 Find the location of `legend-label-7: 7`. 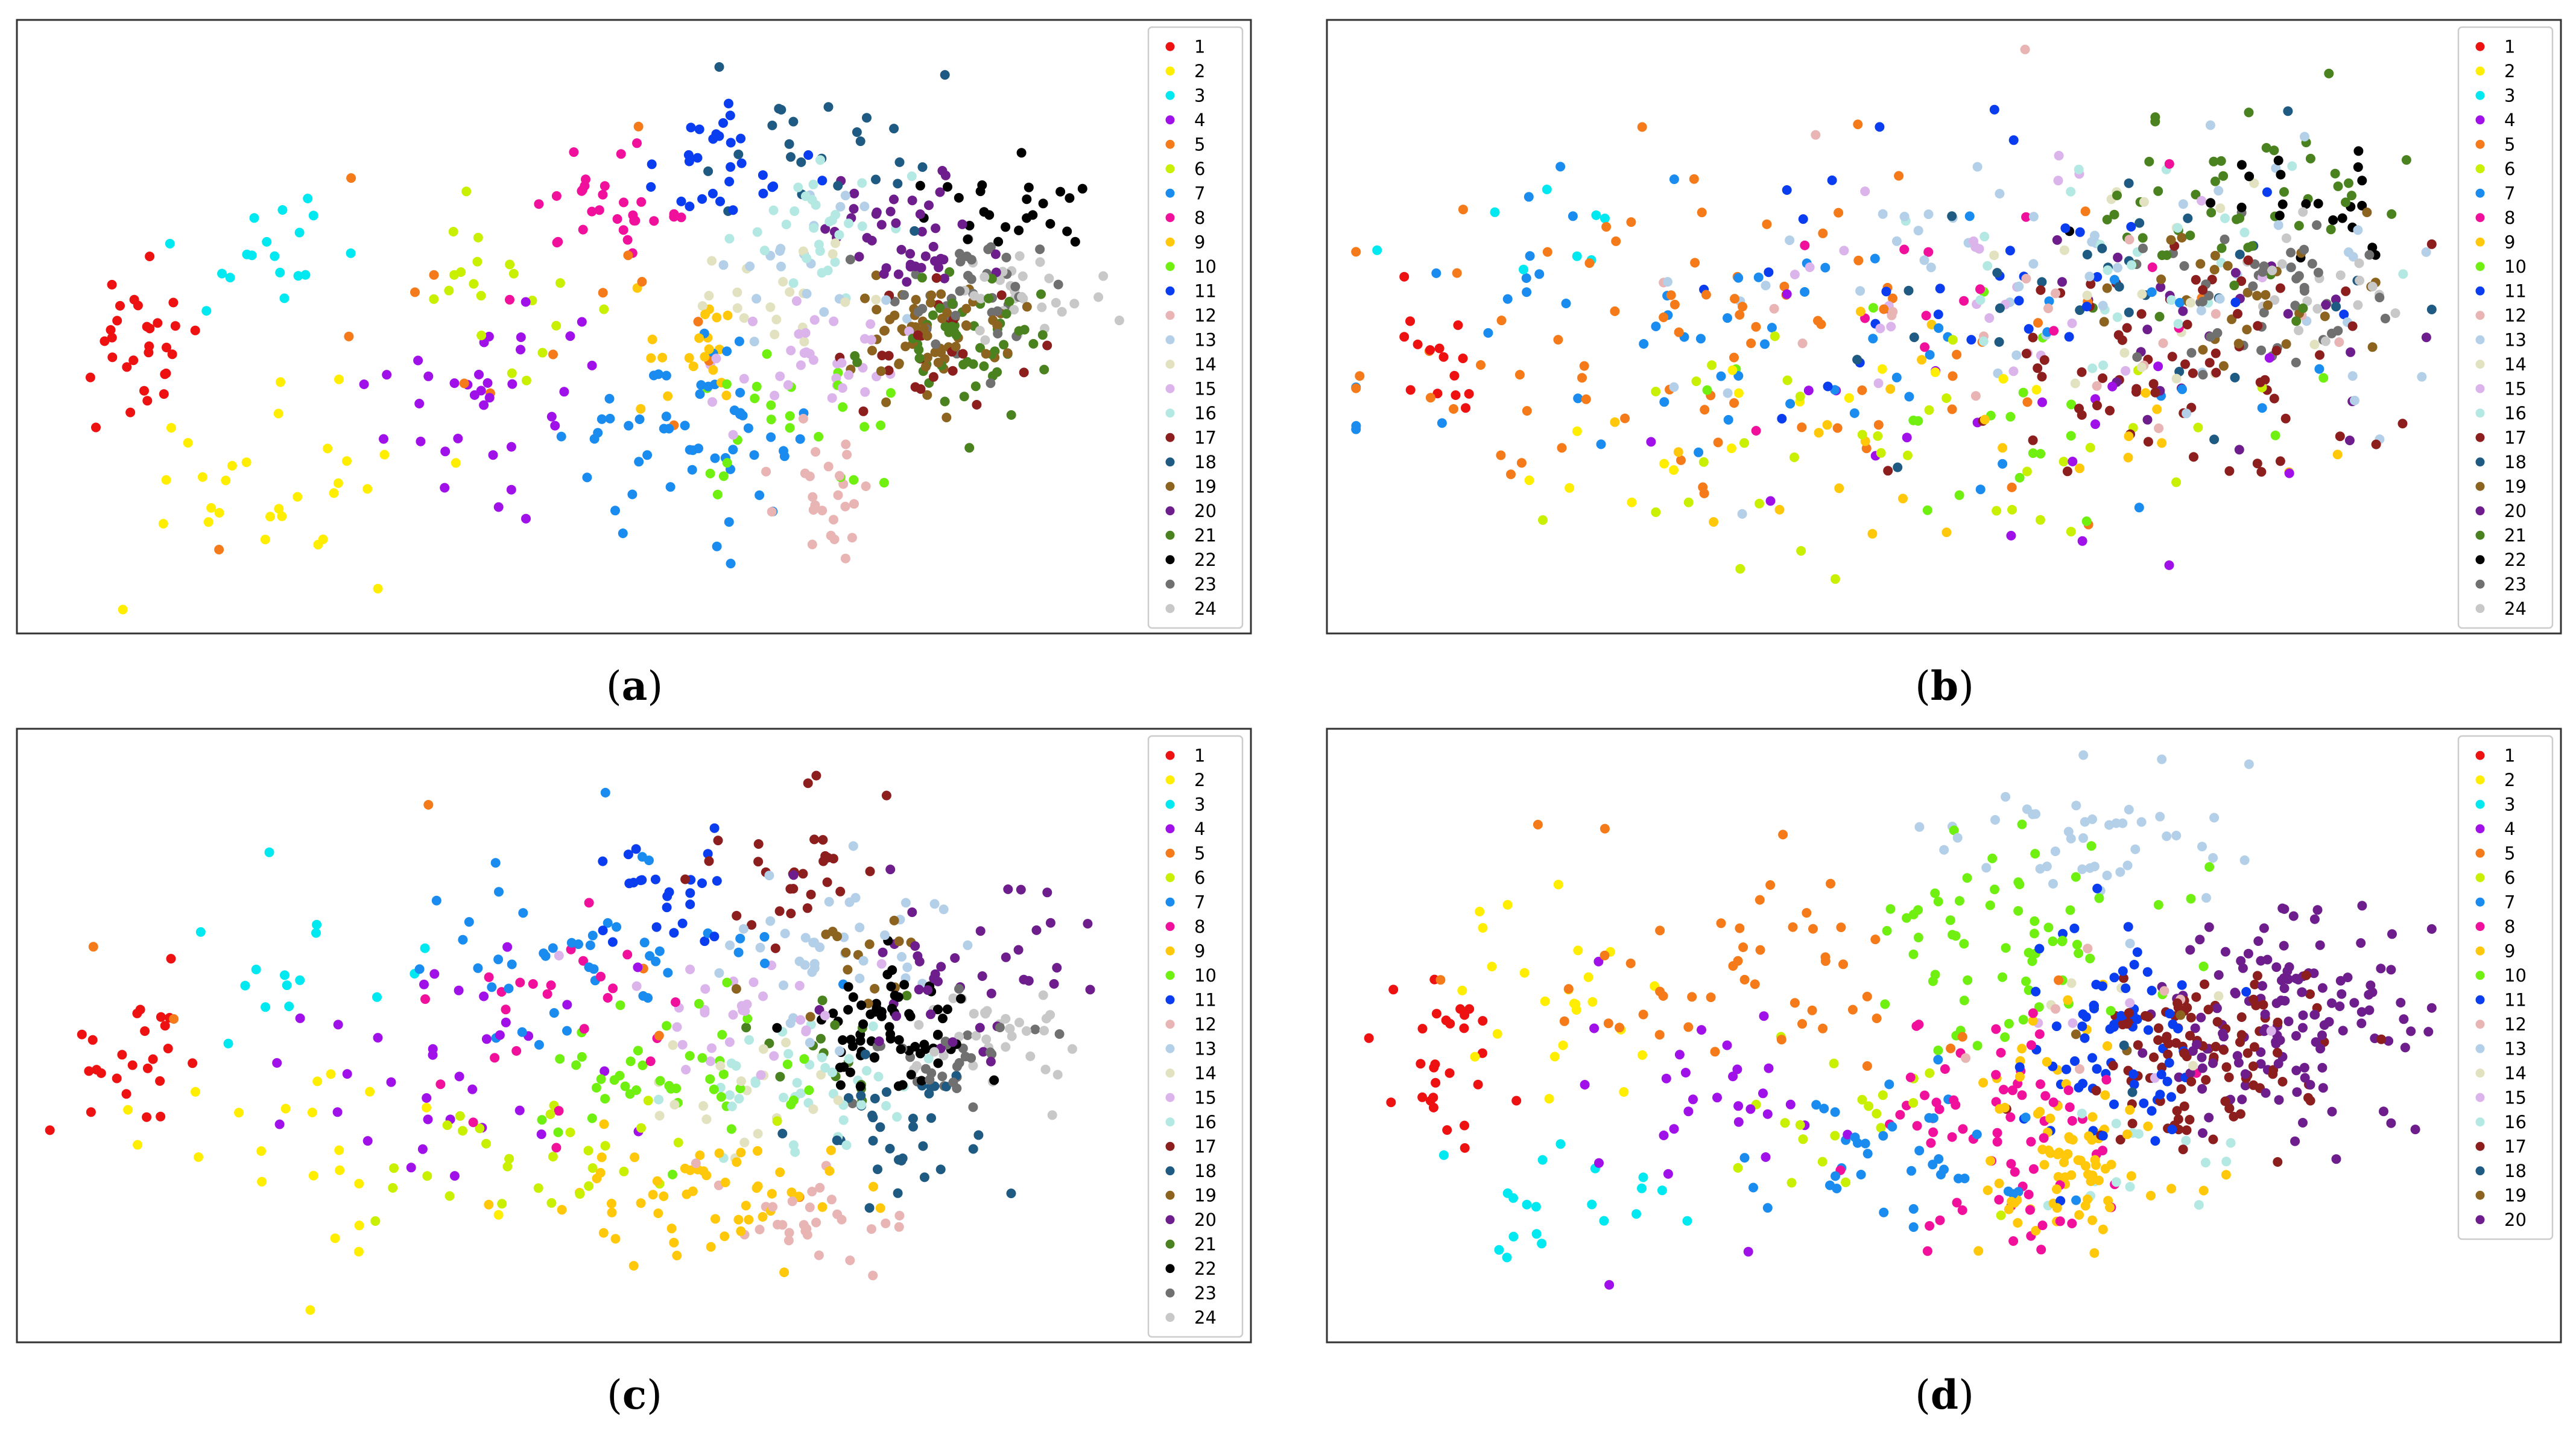

legend-label-7: 7 is located at coordinates (2509, 902).